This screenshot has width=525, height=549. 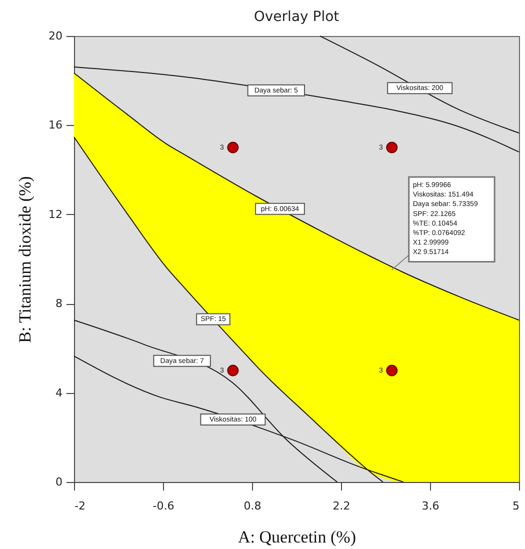 I want to click on x-tick-label: 3.6, so click(x=431, y=506).